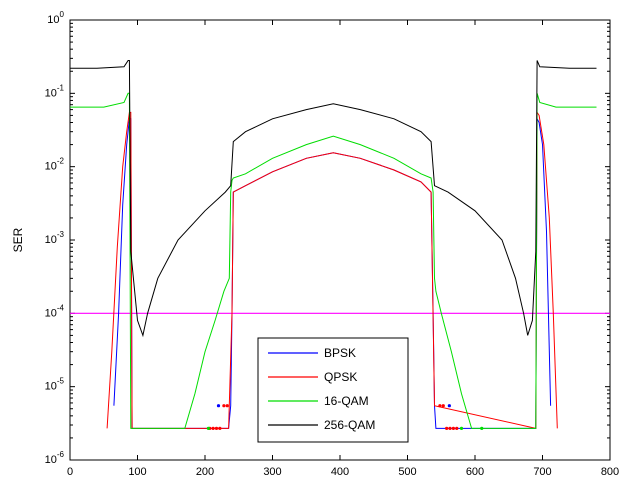  Describe the element at coordinates (345, 417) in the screenshot. I see `markers-group` at that location.